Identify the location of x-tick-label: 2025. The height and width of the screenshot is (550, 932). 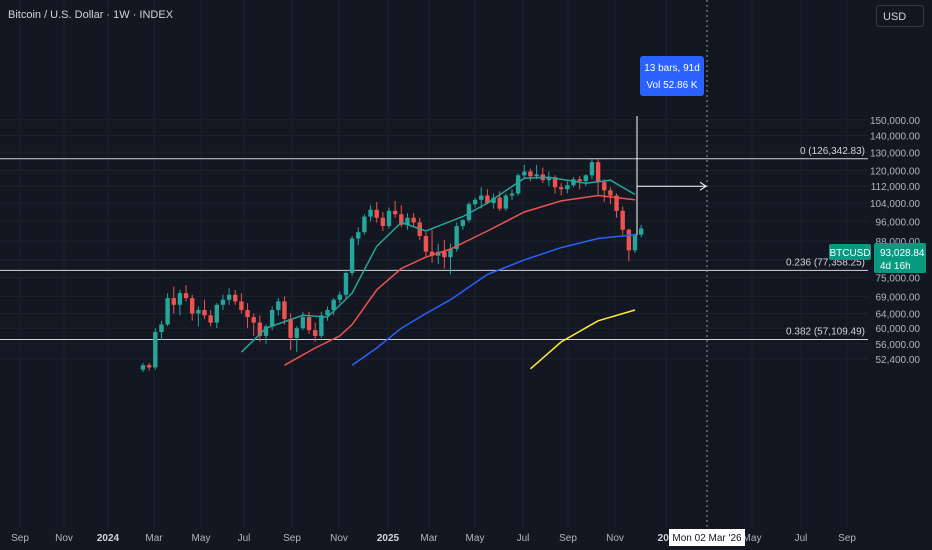
(388, 538).